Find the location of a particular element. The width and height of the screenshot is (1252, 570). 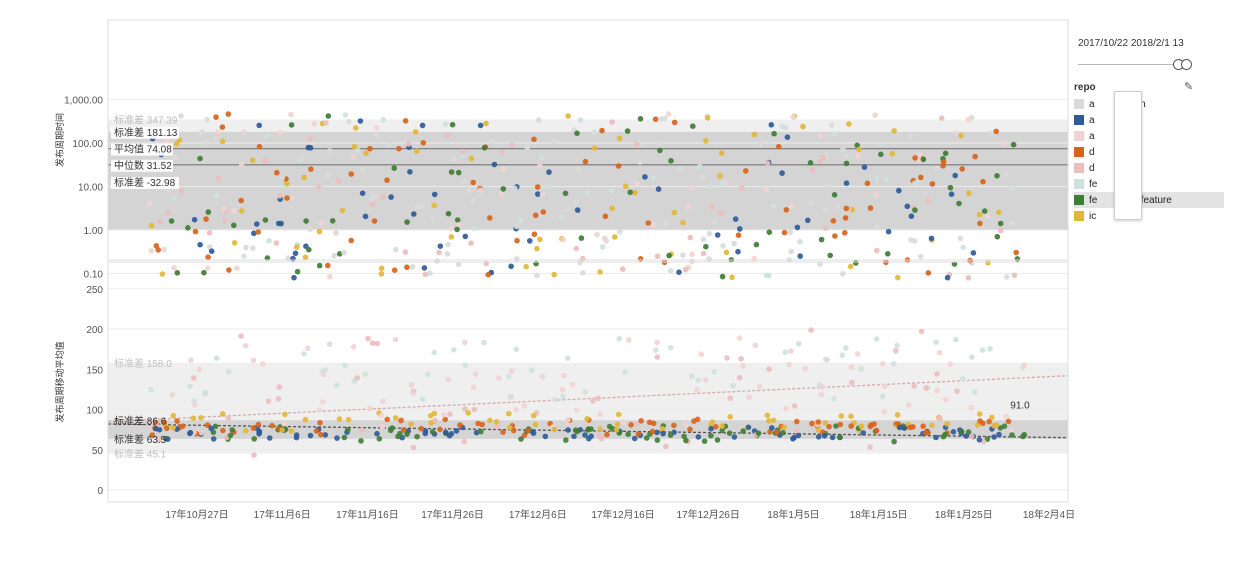

legend-item: a ver is located at coordinates (1149, 136).